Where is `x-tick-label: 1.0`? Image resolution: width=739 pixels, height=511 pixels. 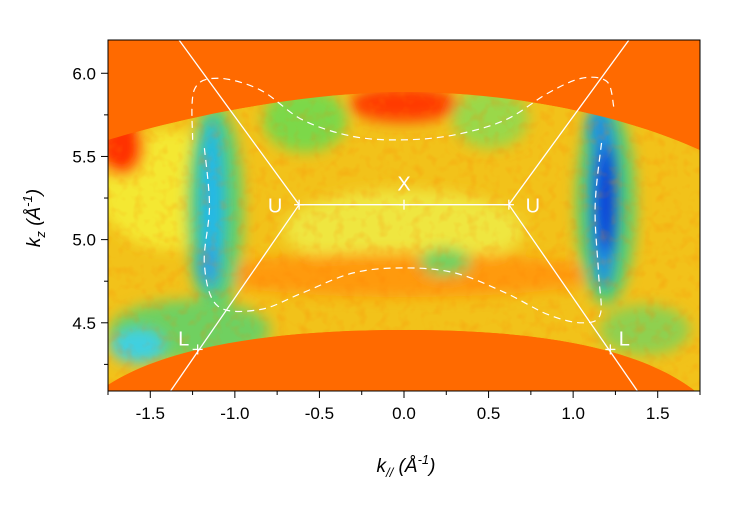
x-tick-label: 1.0 is located at coordinates (573, 413).